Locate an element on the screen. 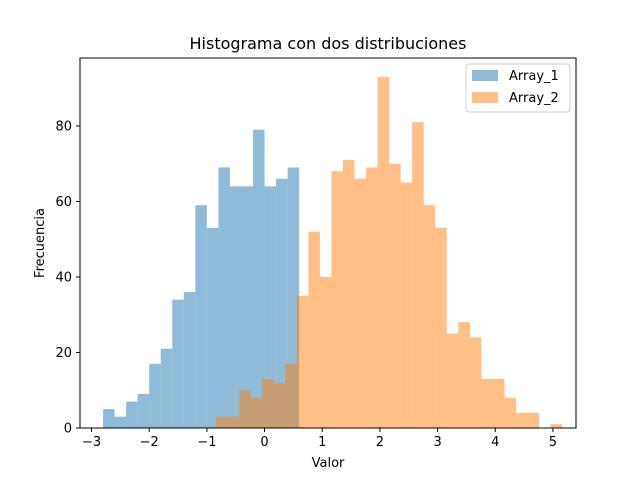  x-axis-label: Valor is located at coordinates (328, 463).